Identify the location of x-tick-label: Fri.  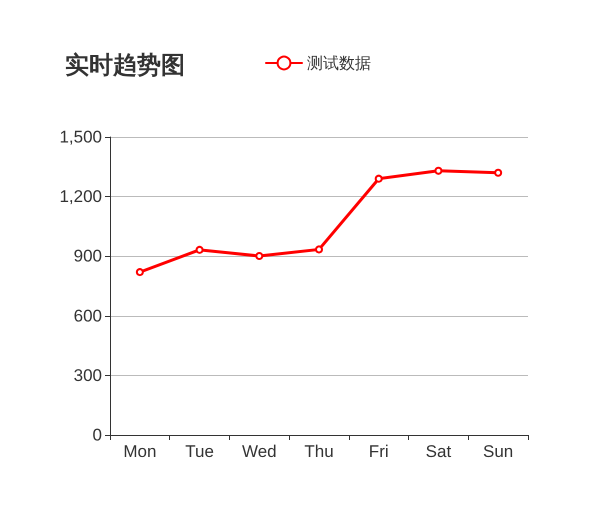
(378, 451).